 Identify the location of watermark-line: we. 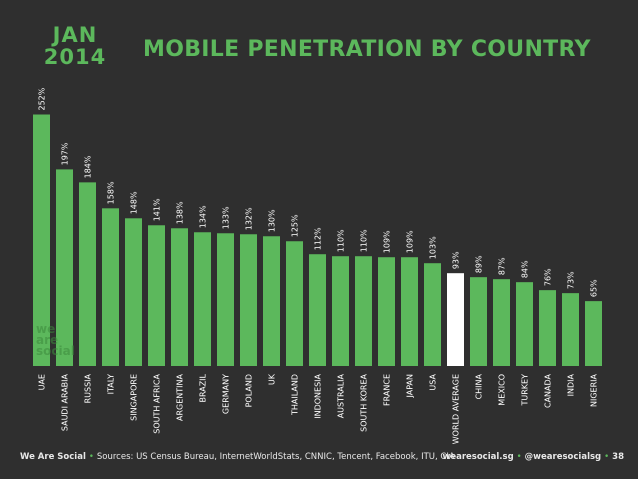
(46, 329).